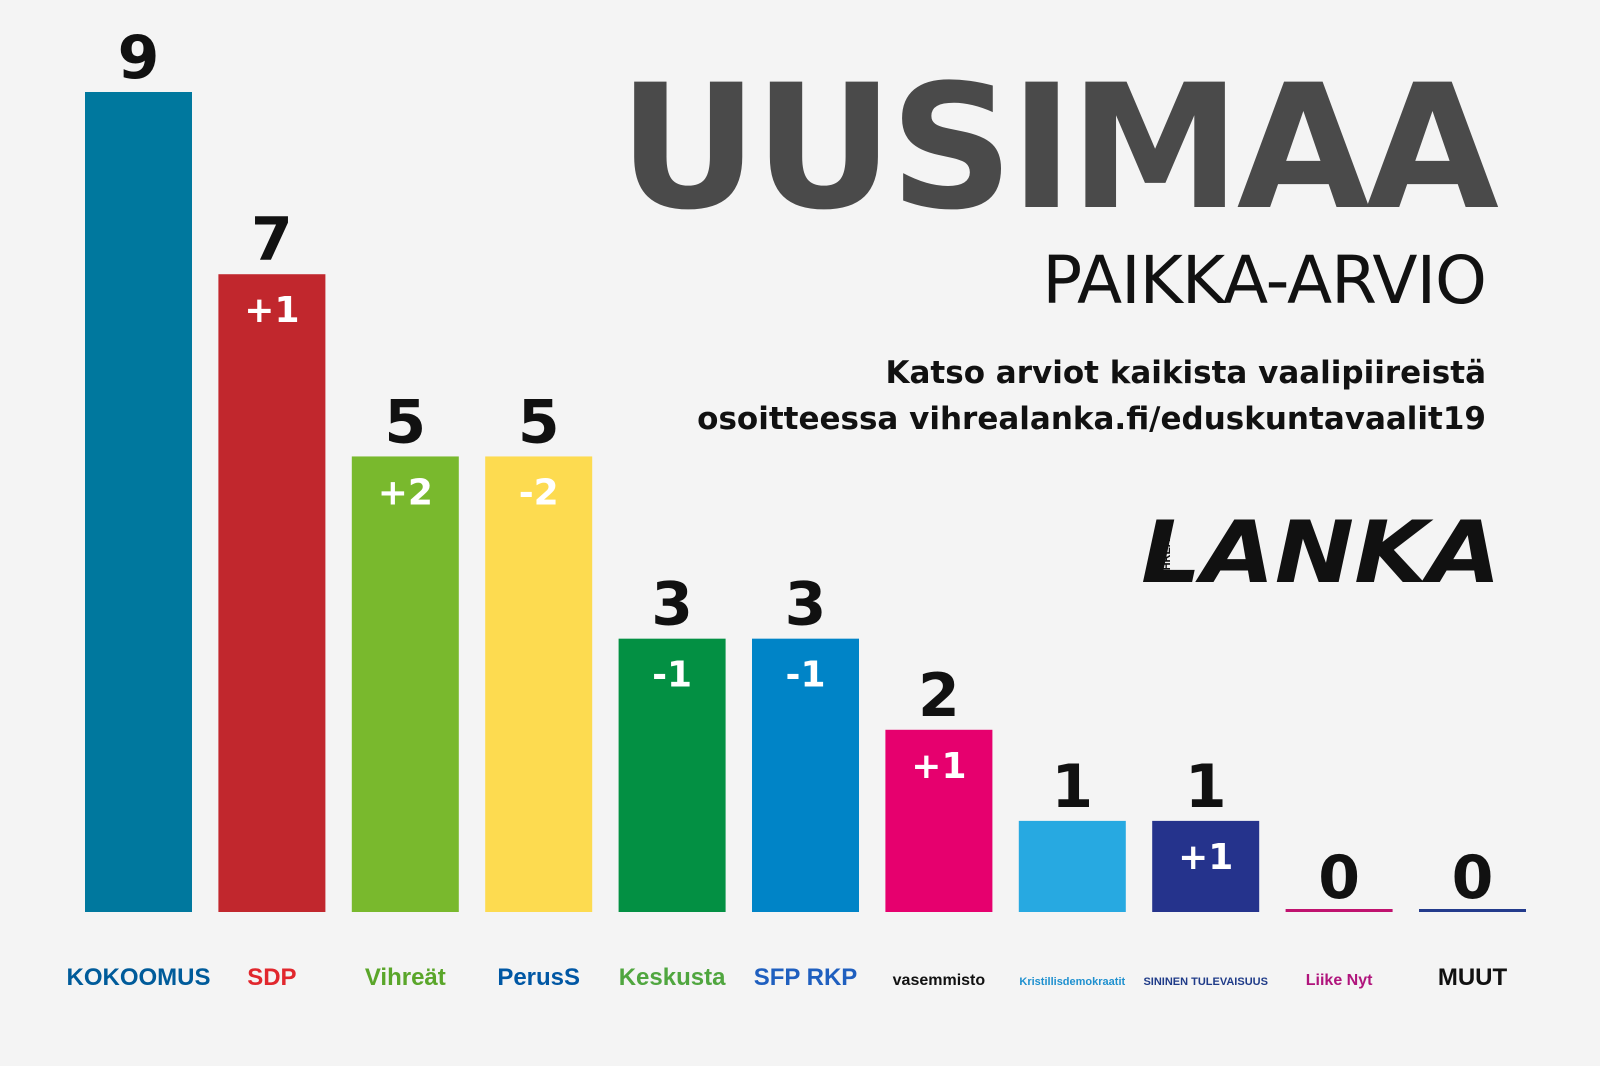 Image resolution: width=1600 pixels, height=1066 pixels. What do you see at coordinates (538, 977) in the screenshot?
I see `category-label-3: PerusS` at bounding box center [538, 977].